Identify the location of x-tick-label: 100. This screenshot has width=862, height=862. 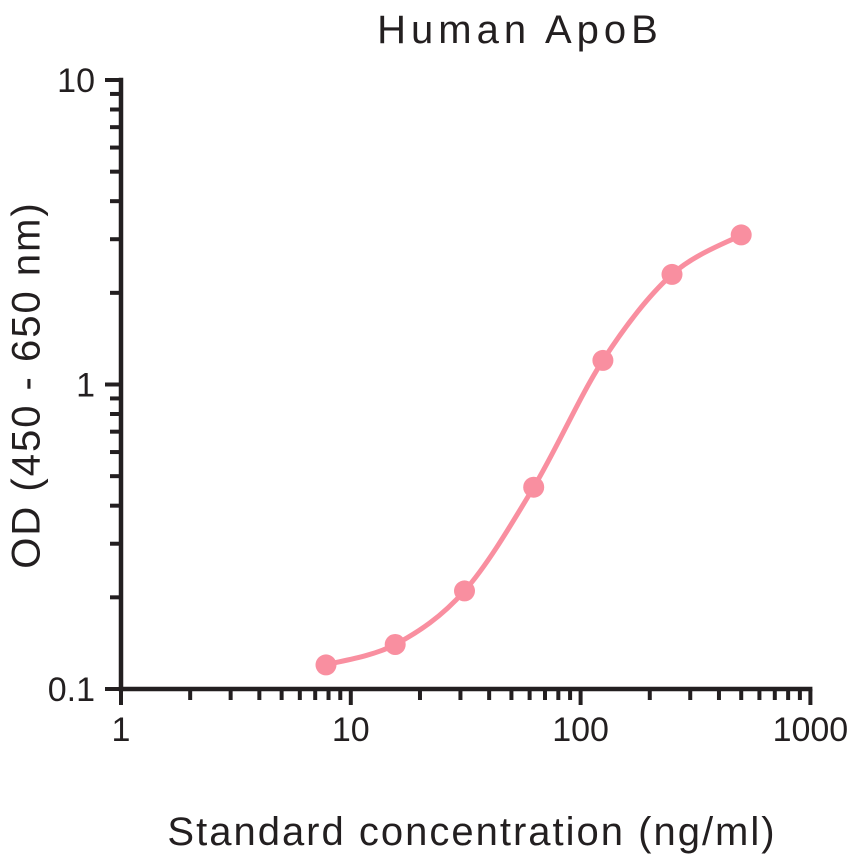
(580, 730).